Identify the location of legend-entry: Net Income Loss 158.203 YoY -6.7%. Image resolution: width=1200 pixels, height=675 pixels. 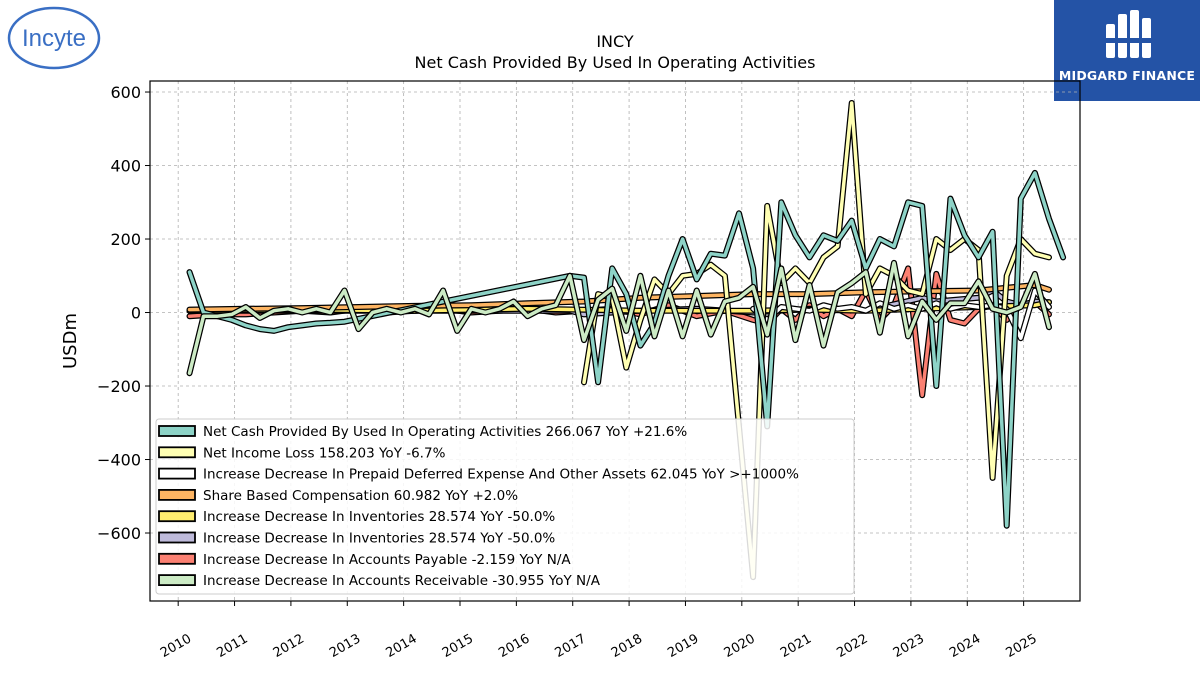
(324, 453).